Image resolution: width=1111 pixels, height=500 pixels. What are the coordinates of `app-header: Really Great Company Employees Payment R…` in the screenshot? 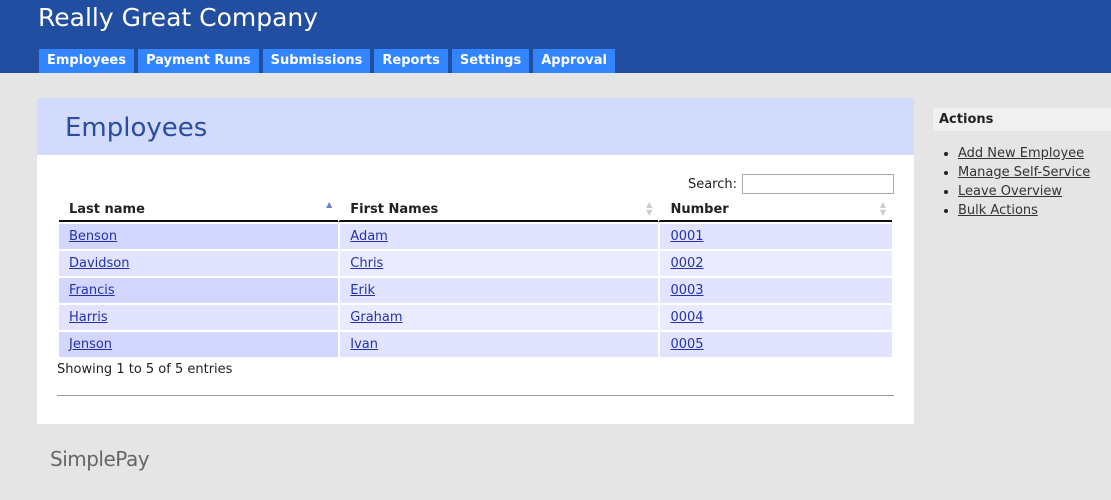 It's located at (555, 36).